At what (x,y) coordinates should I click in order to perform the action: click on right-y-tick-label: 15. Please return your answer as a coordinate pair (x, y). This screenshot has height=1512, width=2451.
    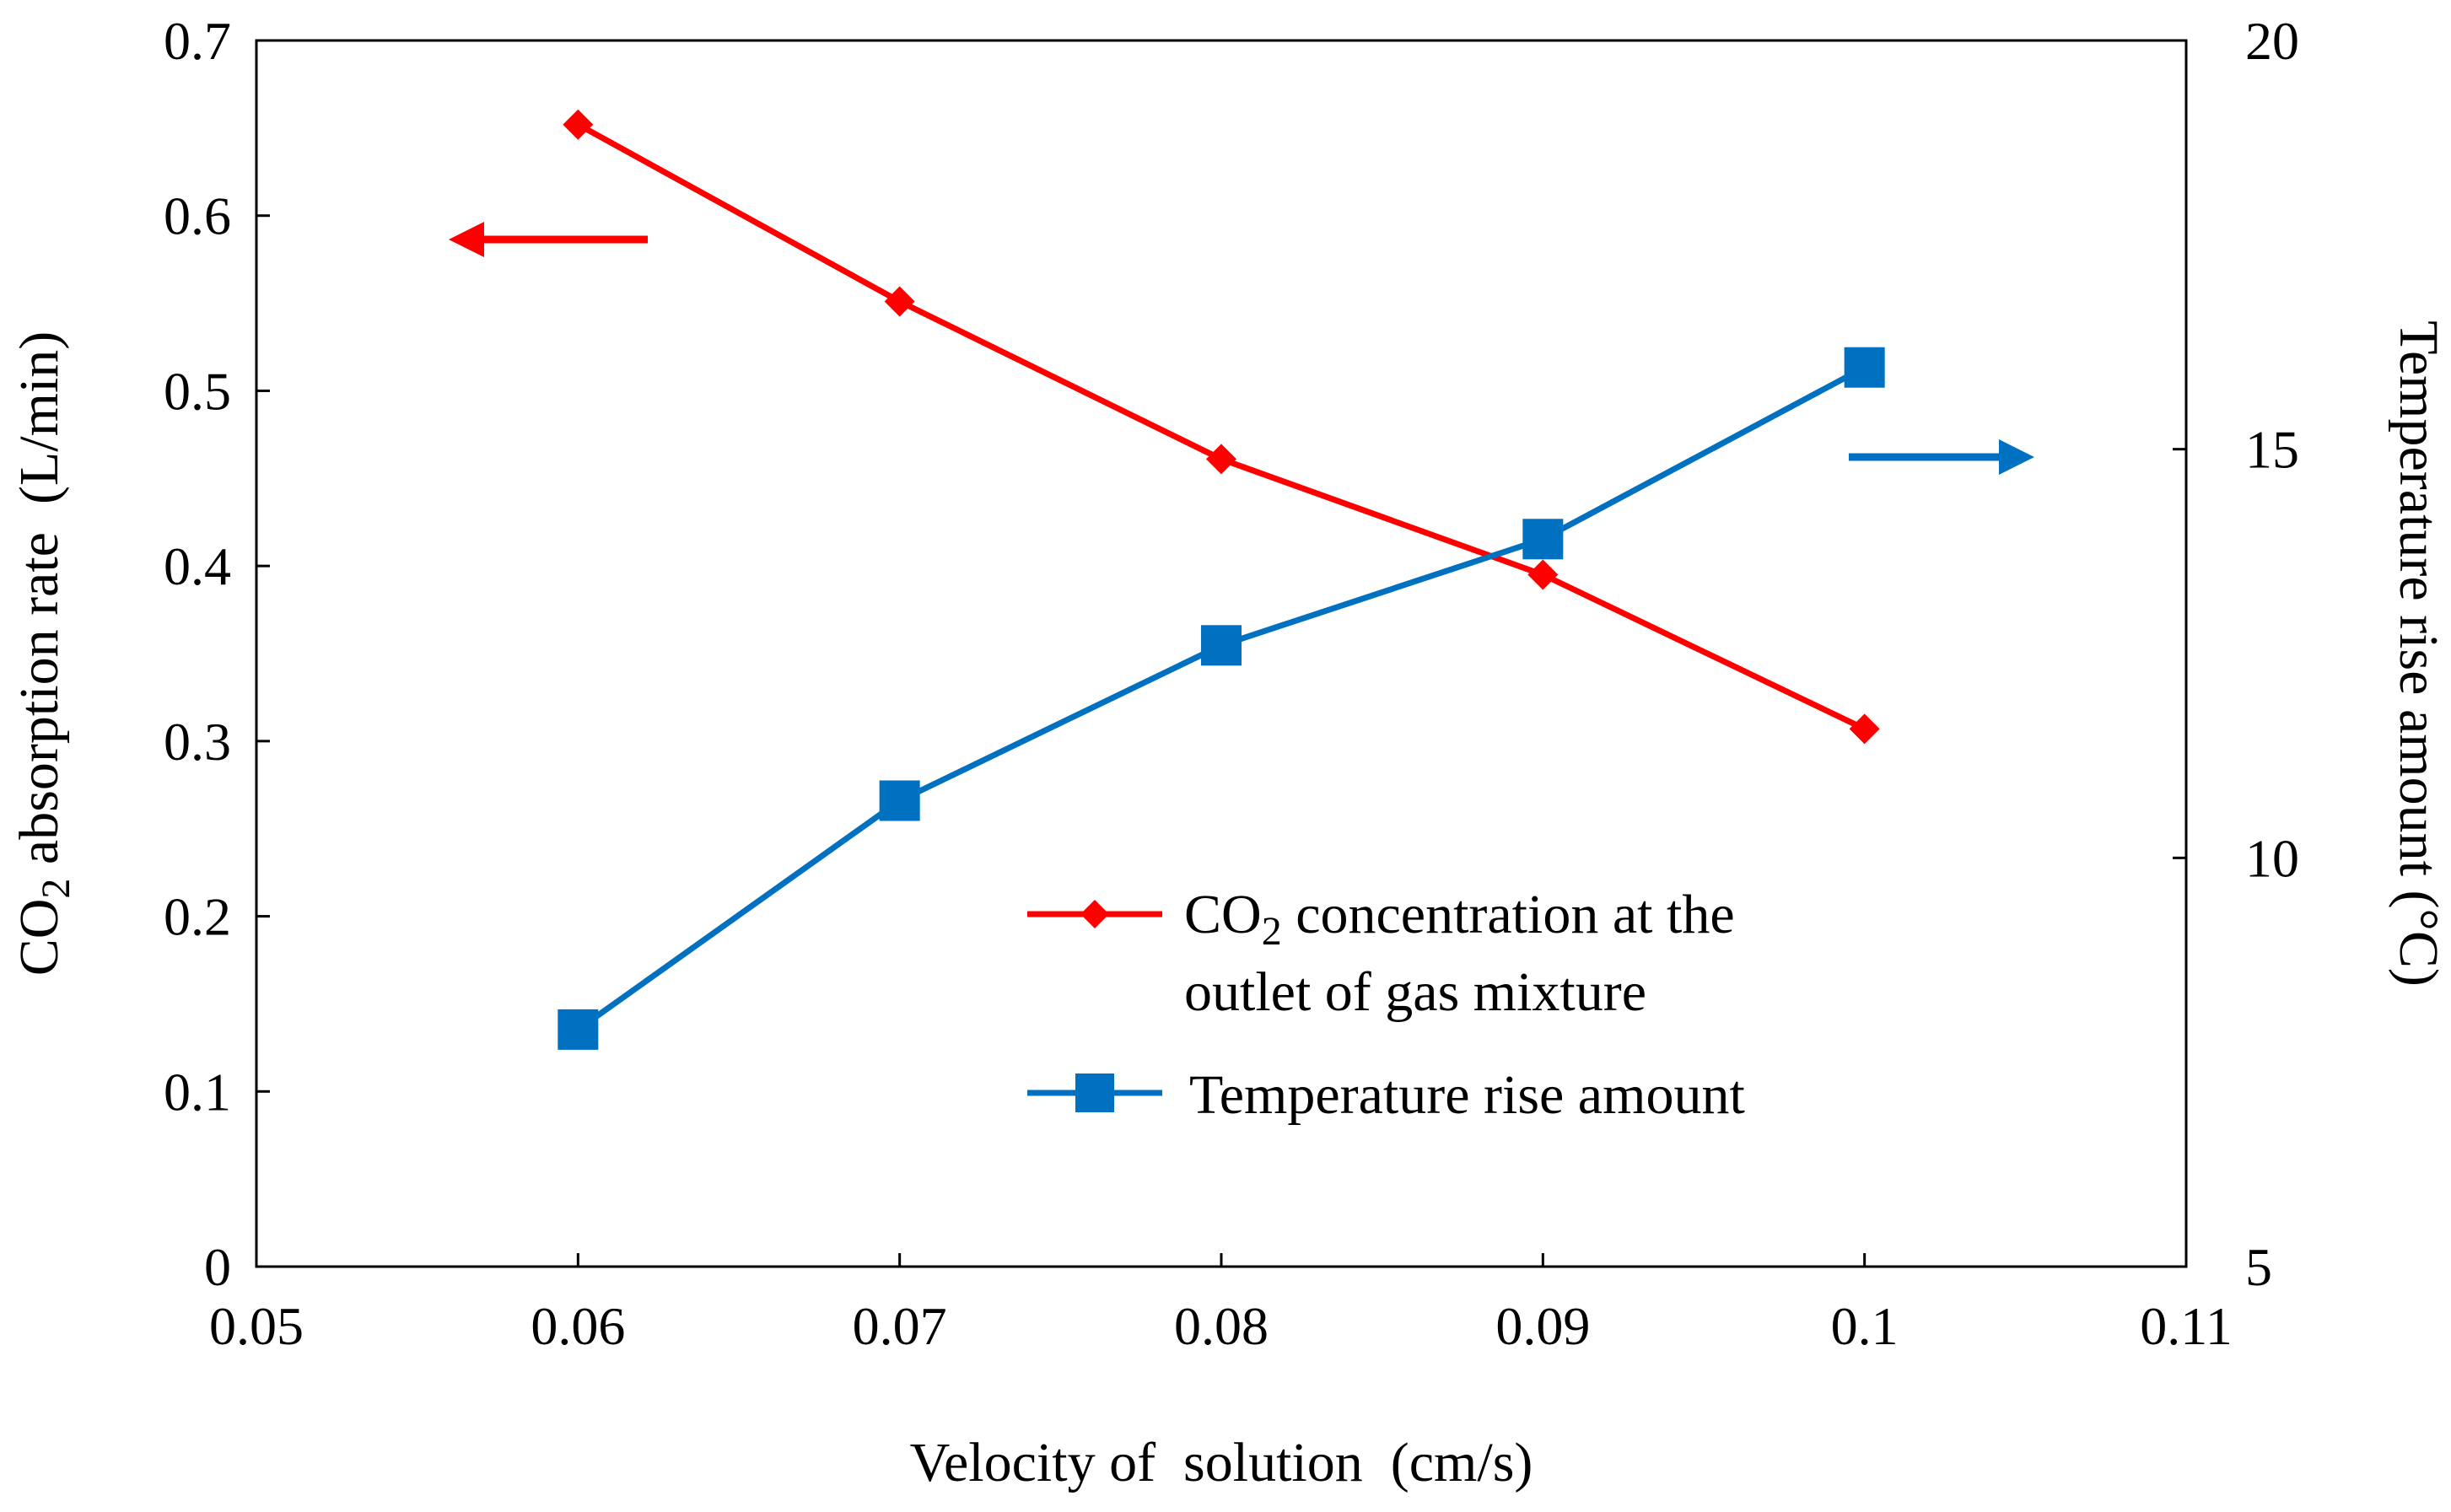
    Looking at the image, I should click on (2272, 450).